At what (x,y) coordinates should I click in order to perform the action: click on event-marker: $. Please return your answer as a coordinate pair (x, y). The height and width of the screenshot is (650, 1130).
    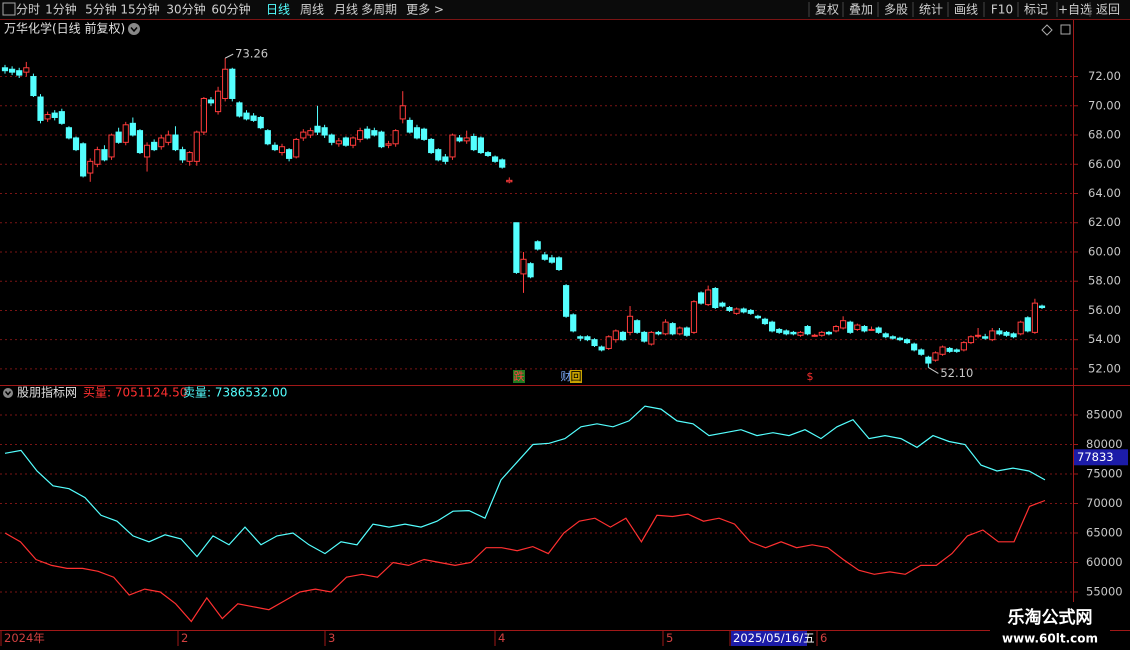
    Looking at the image, I should click on (810, 376).